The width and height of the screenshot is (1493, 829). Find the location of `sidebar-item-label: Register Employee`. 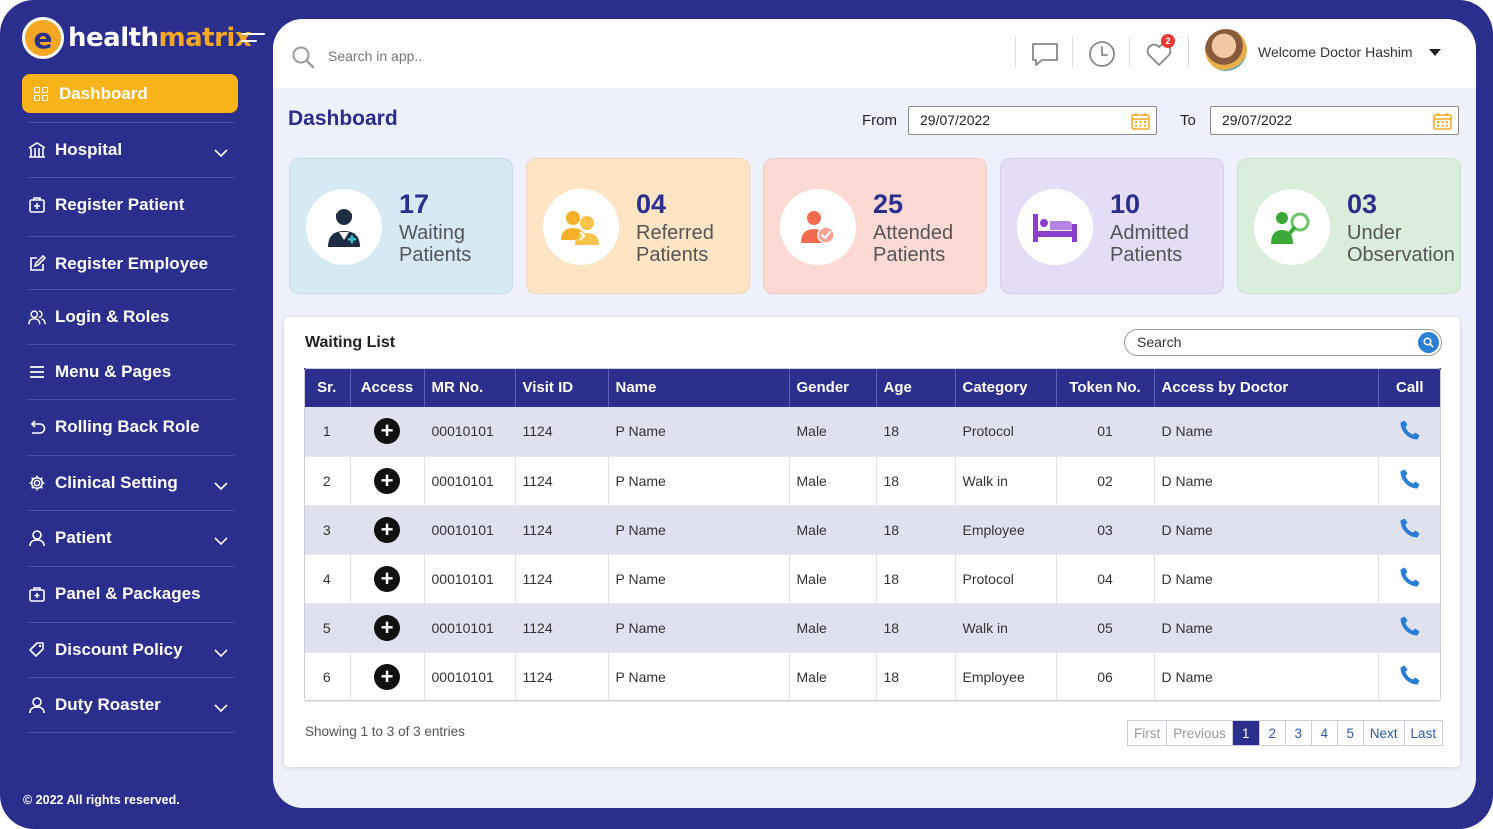

sidebar-item-label: Register Employee is located at coordinates (132, 263).